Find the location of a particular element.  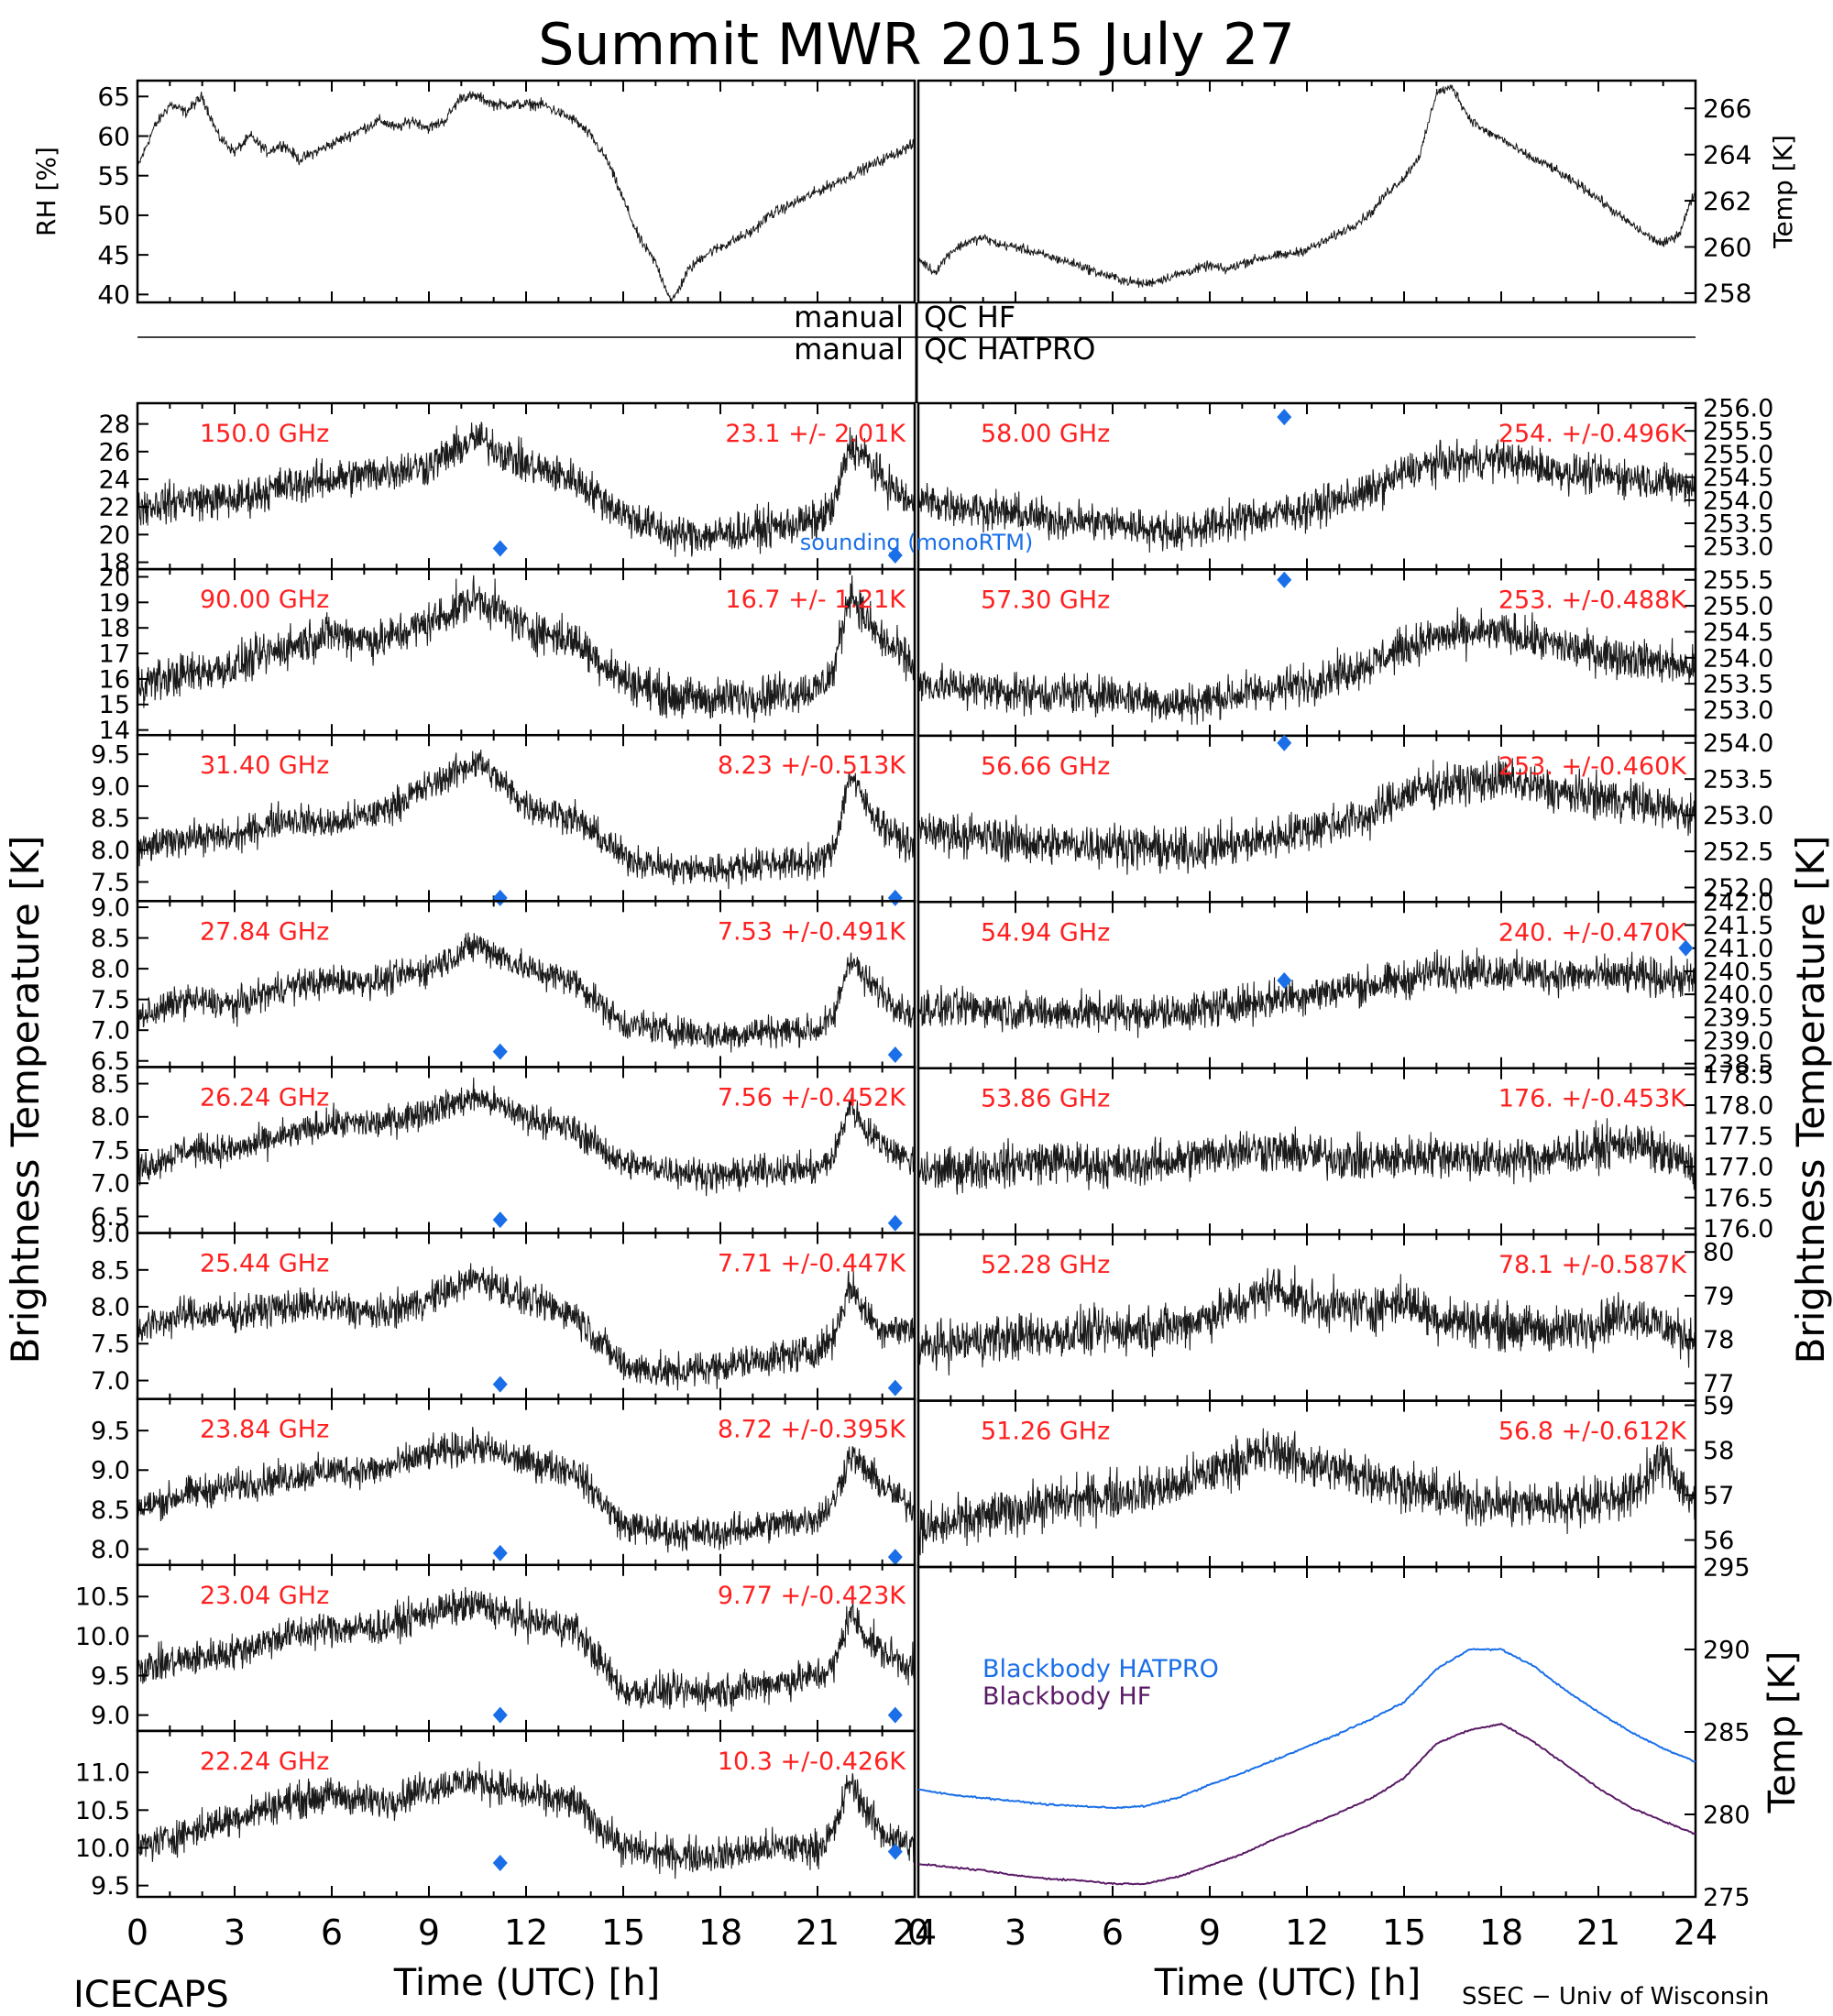

right-ylabel: Brightness Temperature [K] is located at coordinates (1810, 1100).